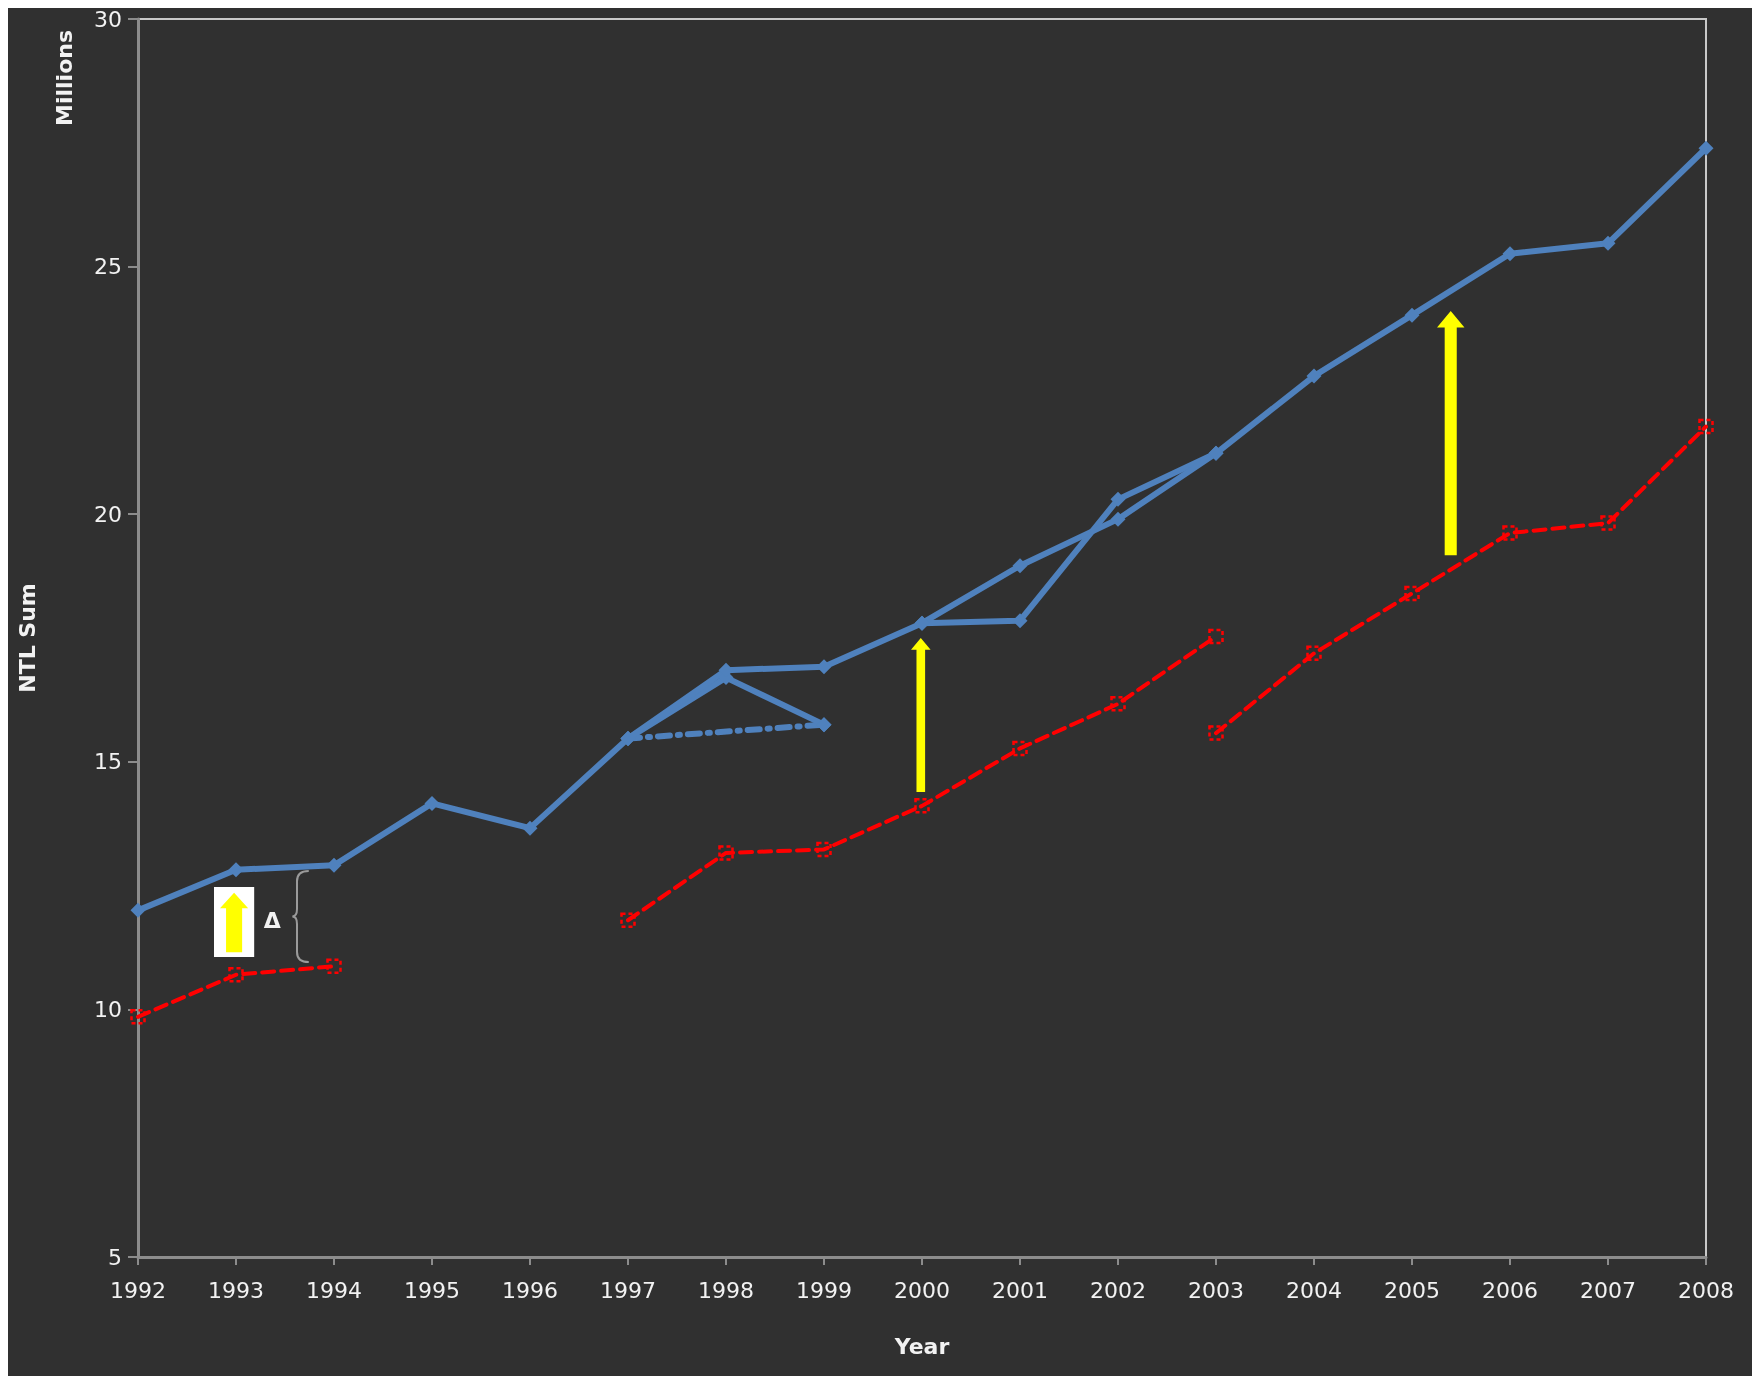  What do you see at coordinates (1118, 1290) in the screenshot?
I see `x-tick-label: 2002` at bounding box center [1118, 1290].